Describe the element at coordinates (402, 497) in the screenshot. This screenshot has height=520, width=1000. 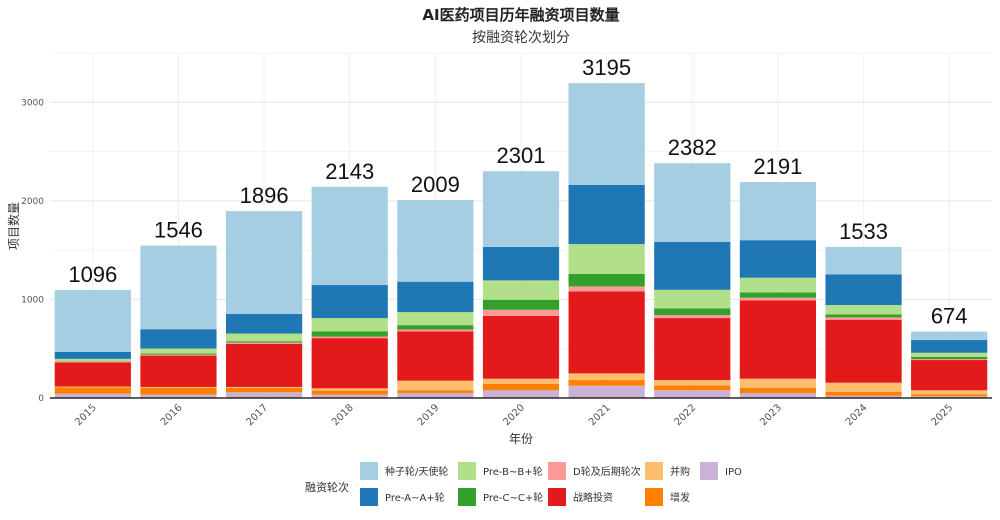
I see `legend-item: Pre-A~A+轮` at that location.